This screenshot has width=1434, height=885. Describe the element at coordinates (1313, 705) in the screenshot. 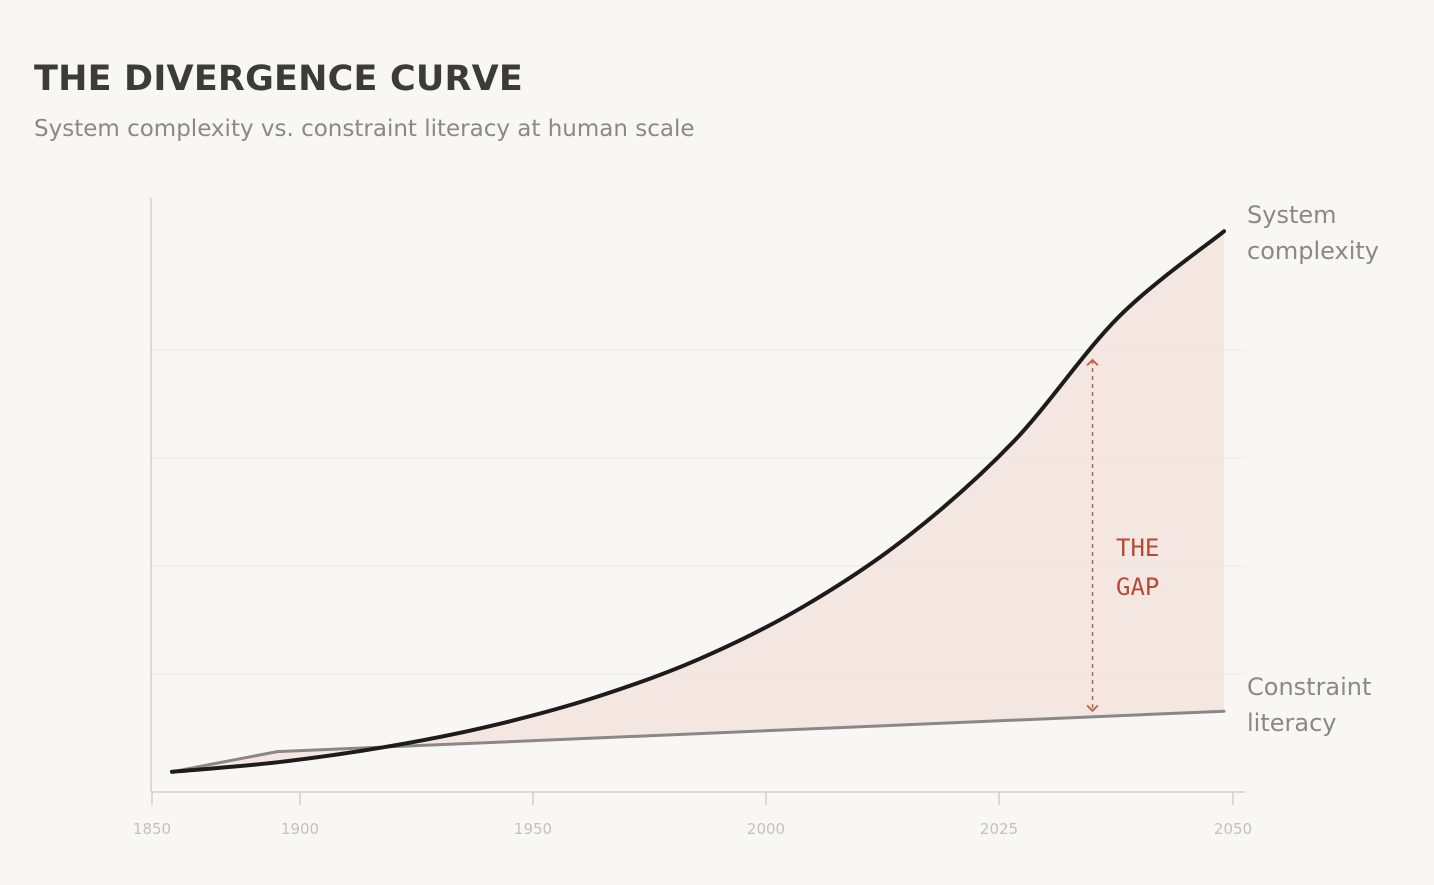

I see `constraint-literacy-label: Constraint literacy` at that location.